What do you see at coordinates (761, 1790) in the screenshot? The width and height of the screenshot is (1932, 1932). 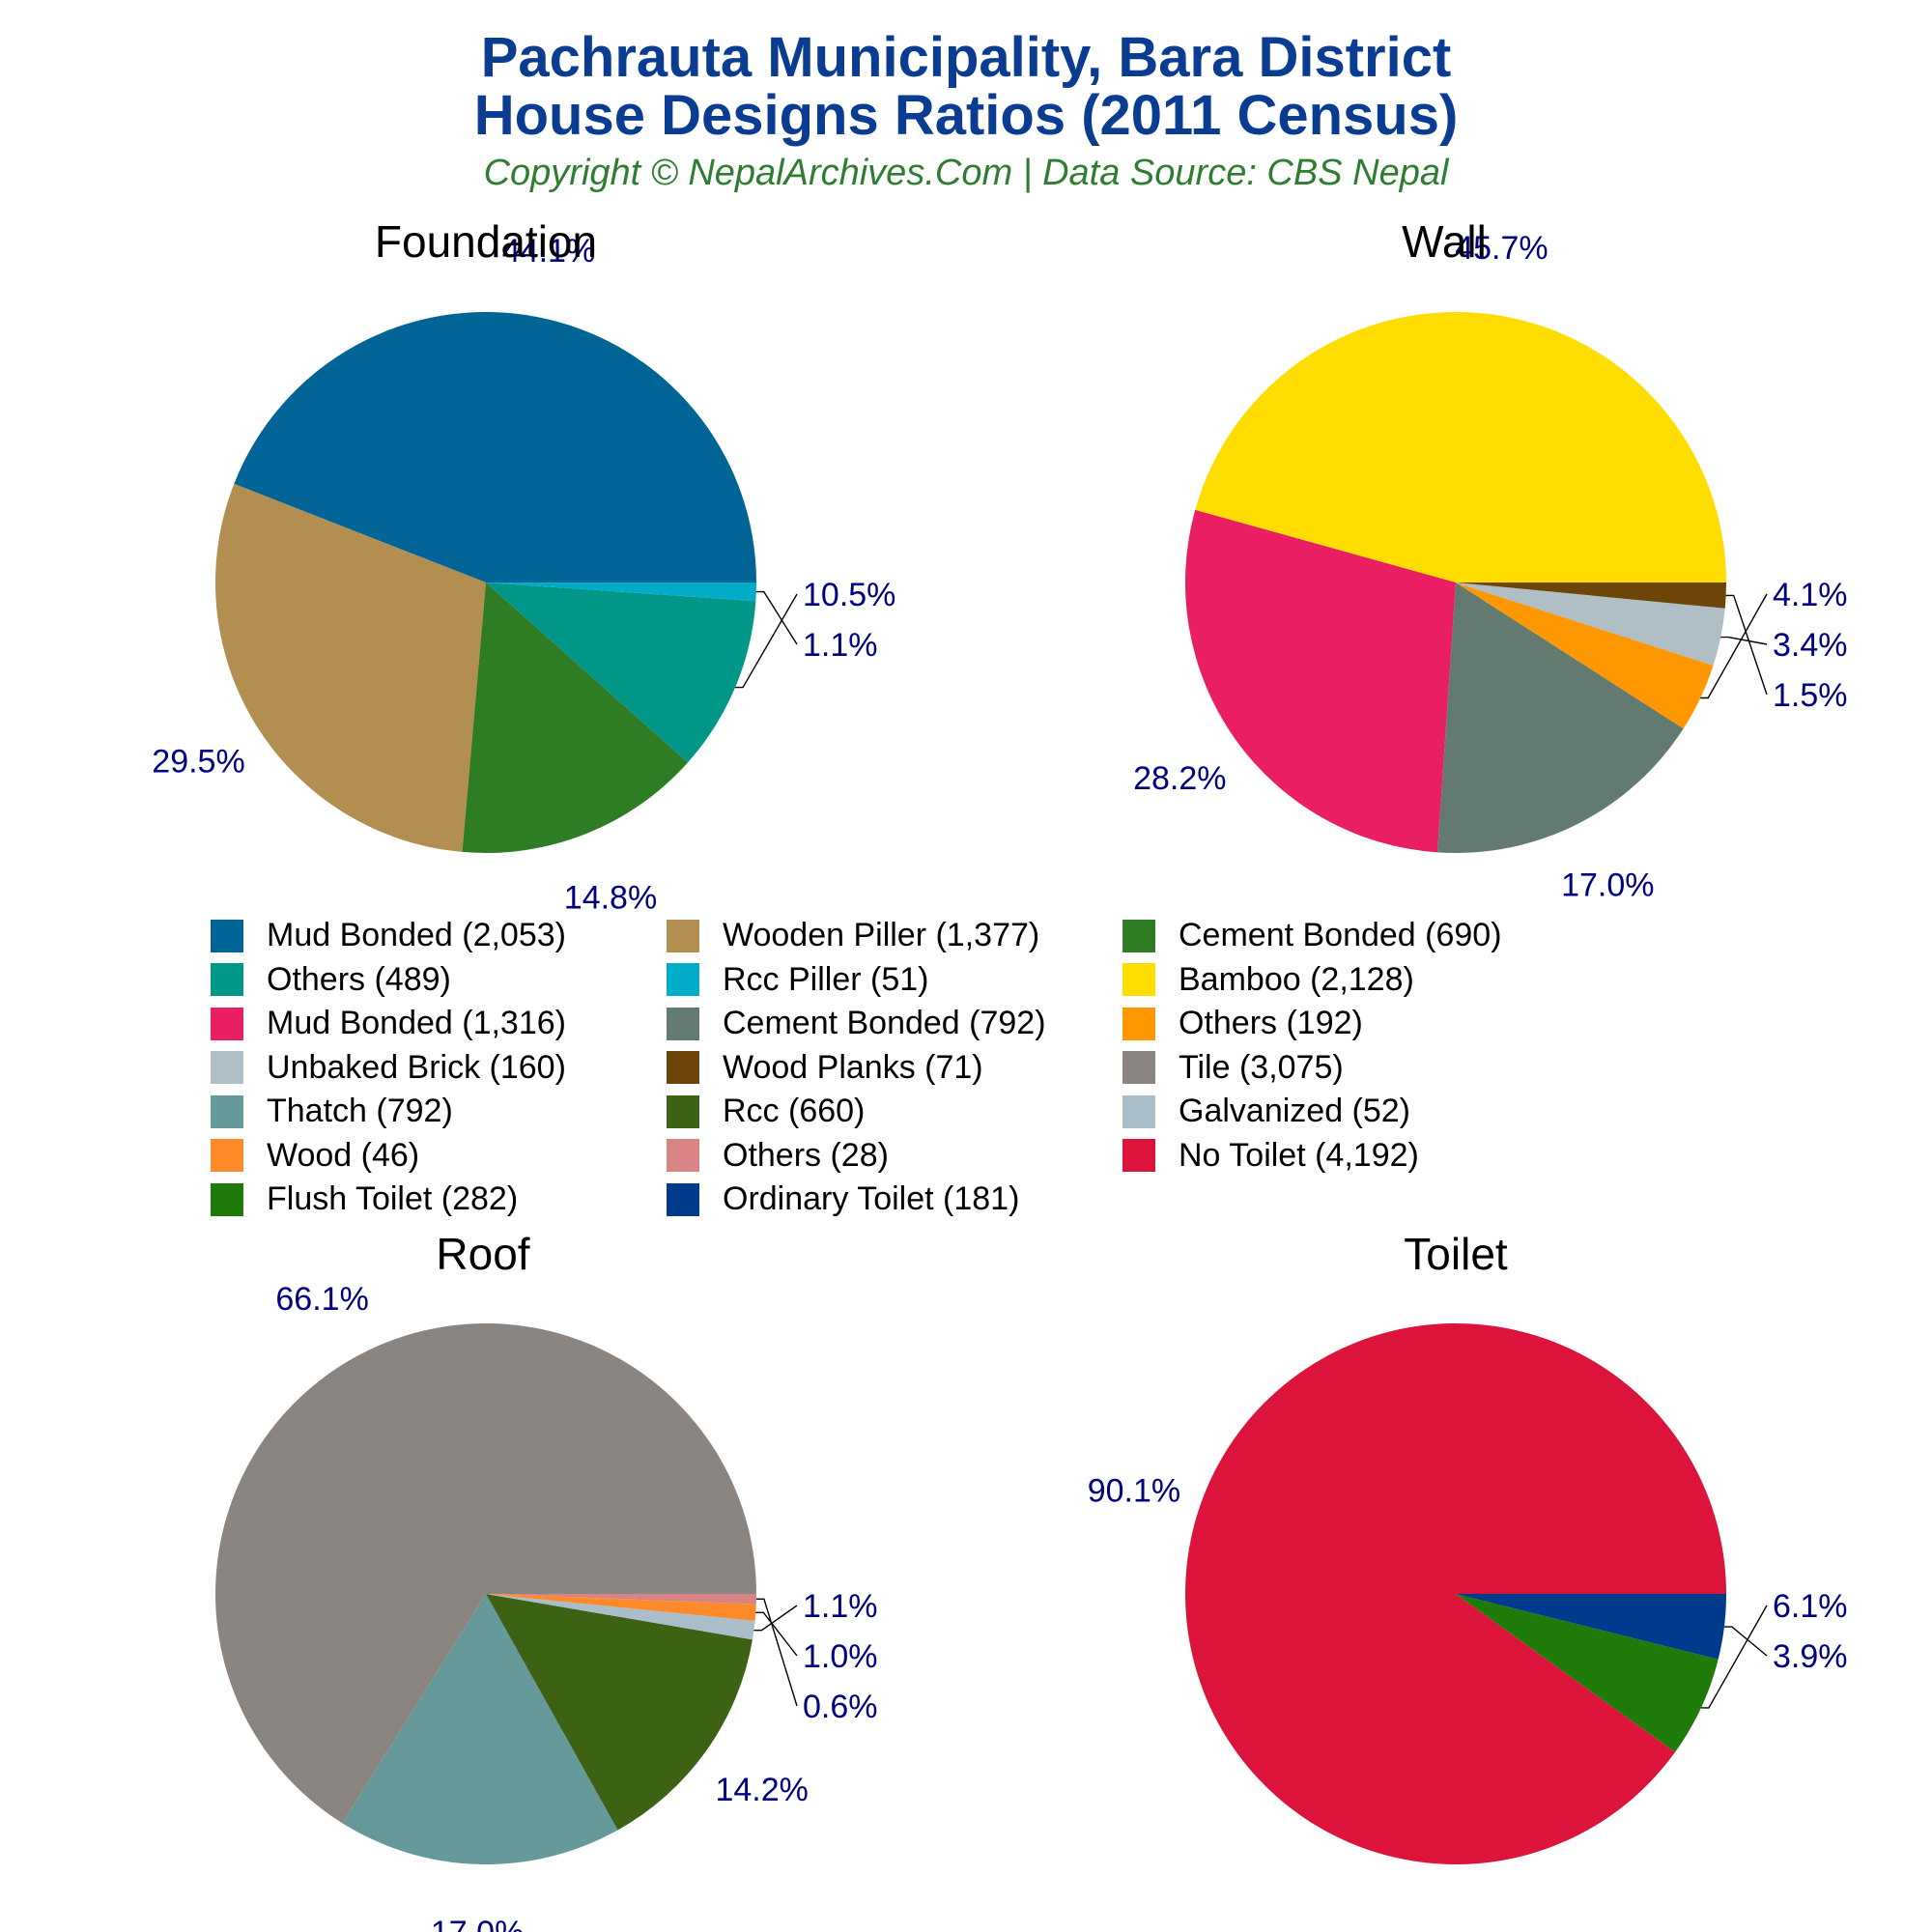 I see `slice-pct-label: 14.2%` at bounding box center [761, 1790].